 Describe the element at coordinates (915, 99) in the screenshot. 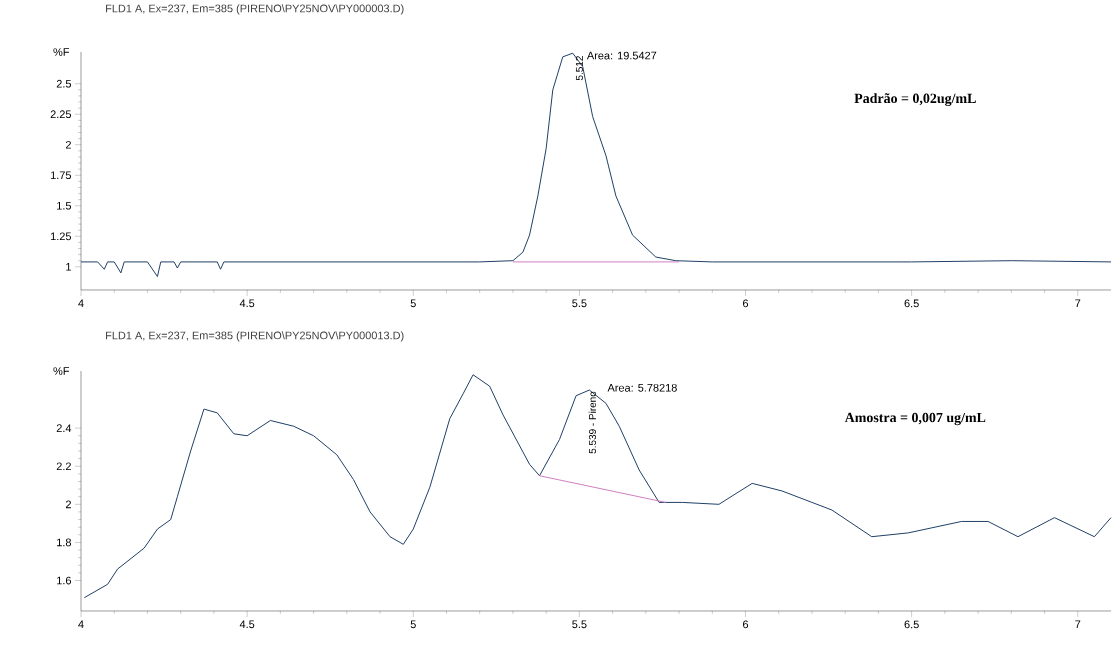

I see `annotation: Padrão = 0,02ug/mL` at that location.